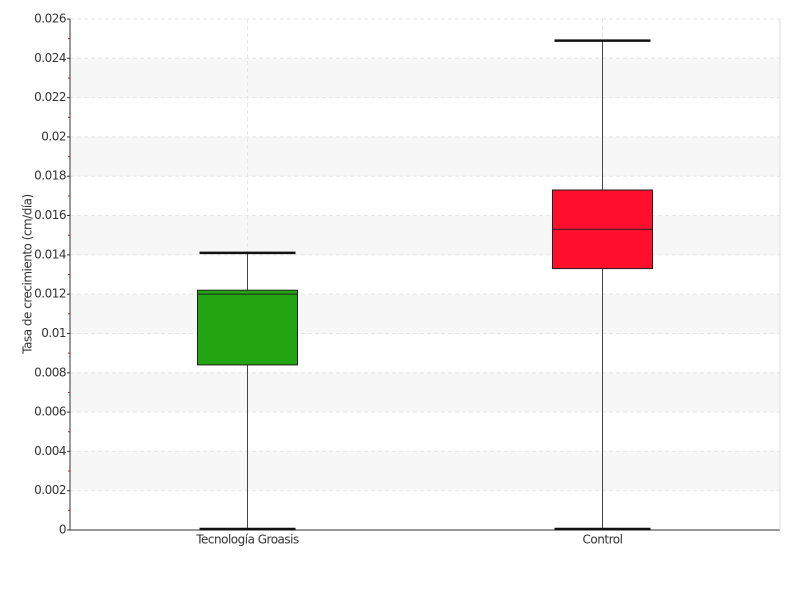  What do you see at coordinates (50, 412) in the screenshot?
I see `y-tick-label: 0.006` at bounding box center [50, 412].